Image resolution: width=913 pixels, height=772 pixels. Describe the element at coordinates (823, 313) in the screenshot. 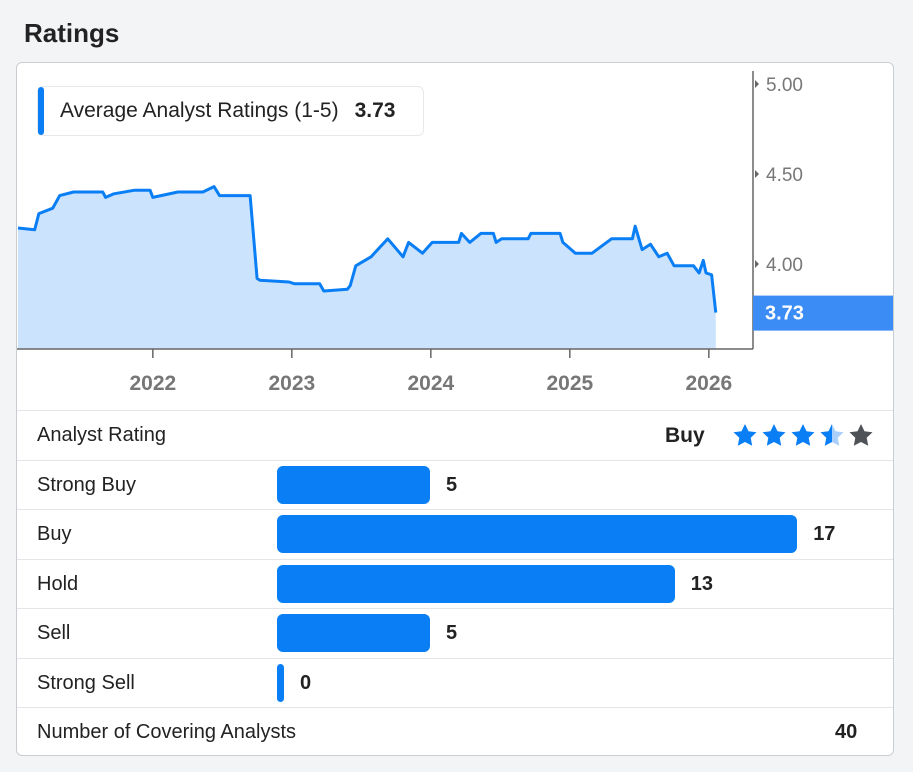

I see `current-value-marker` at that location.